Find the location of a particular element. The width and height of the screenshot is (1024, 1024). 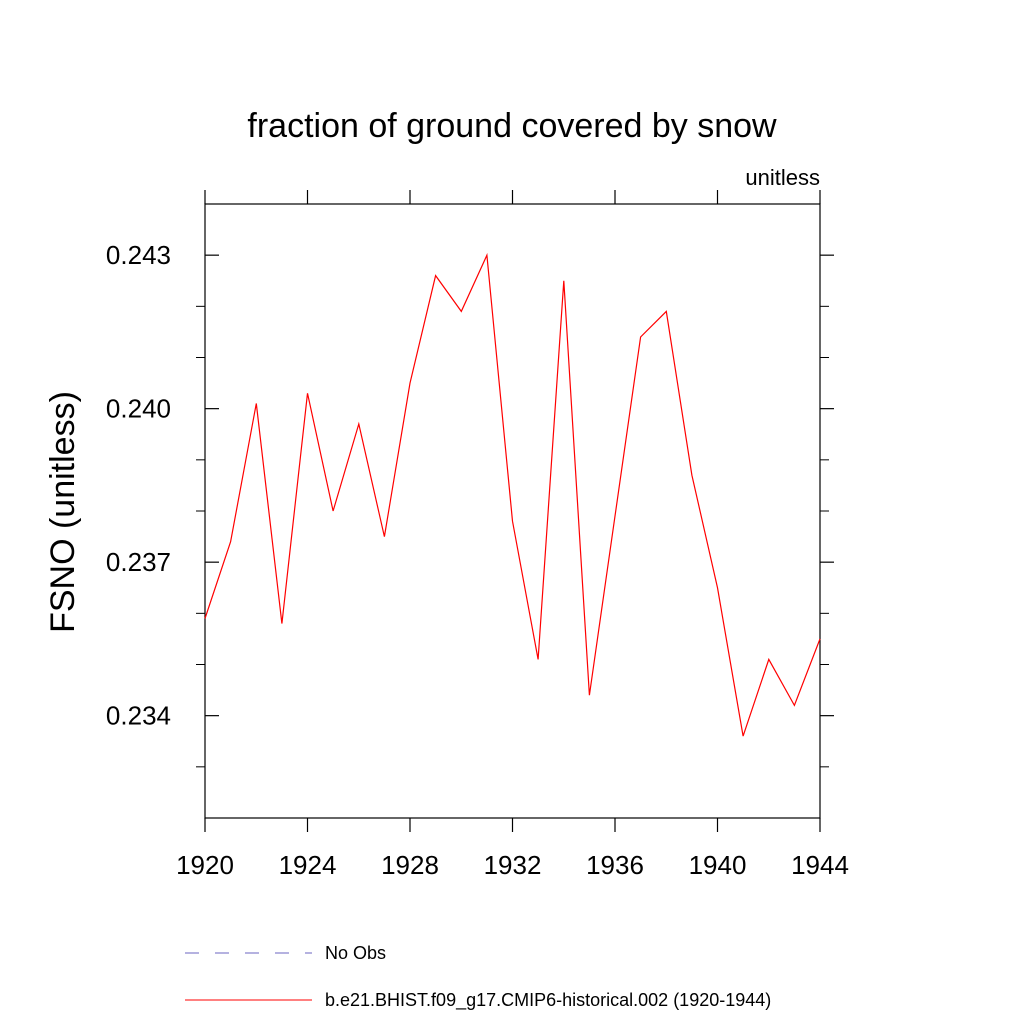

x-tick-label: 1932 is located at coordinates (513, 865).